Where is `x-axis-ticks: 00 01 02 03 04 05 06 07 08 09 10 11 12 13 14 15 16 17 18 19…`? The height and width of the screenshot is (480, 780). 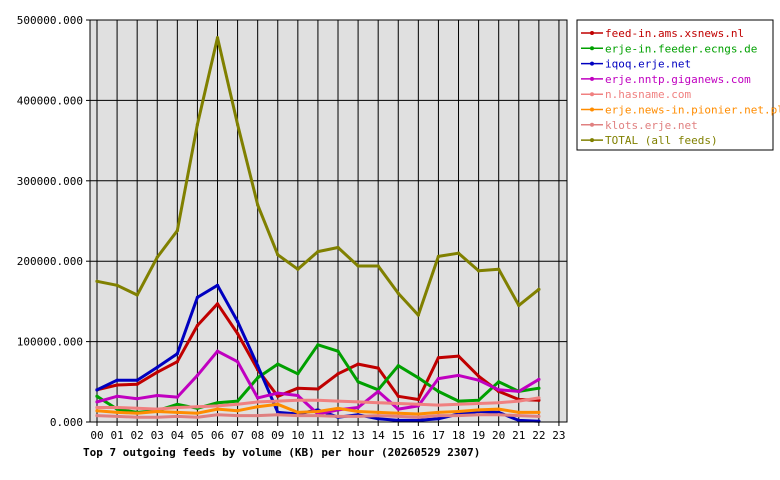
x-axis-ticks: 00 01 02 03 04 05 06 07 08 09 10 11 12 13 14 15 16 17 18 19… is located at coordinates (328, 432).